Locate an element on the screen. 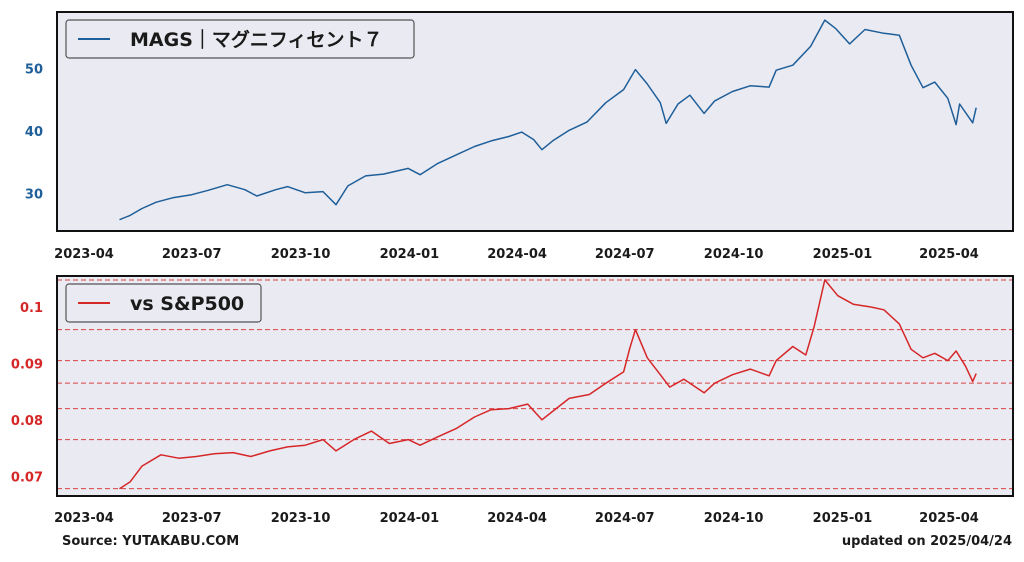  y-tick-label: 30 is located at coordinates (34, 194).